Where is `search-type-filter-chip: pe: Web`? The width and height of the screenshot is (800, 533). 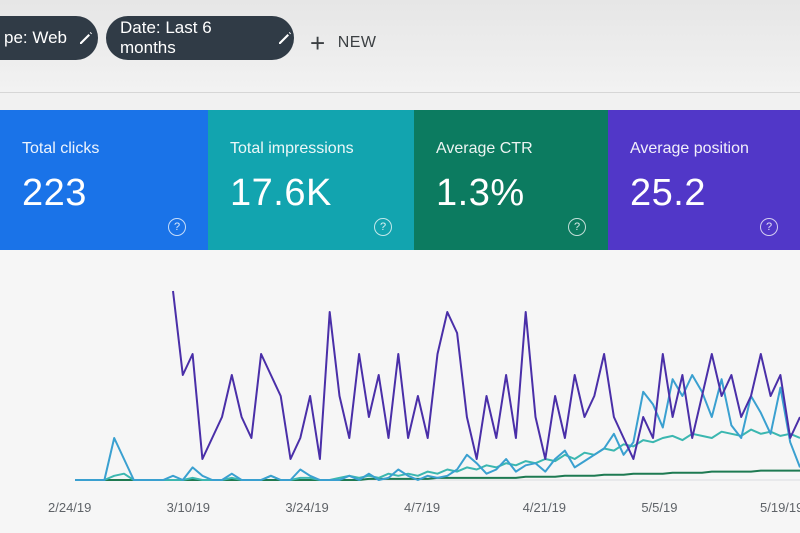
search-type-filter-chip: pe: Web is located at coordinates (49, 38).